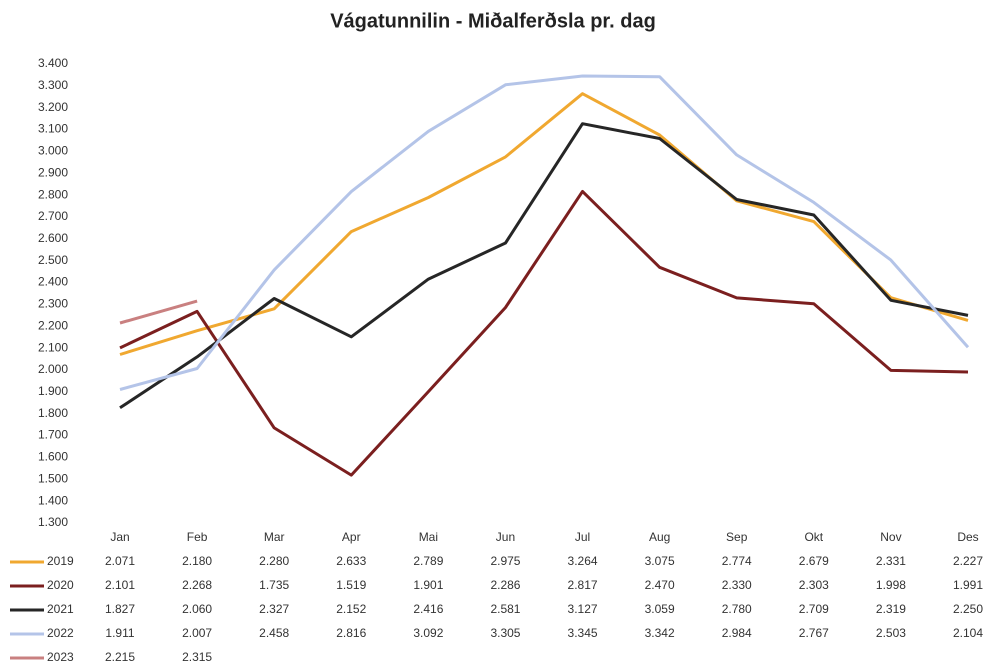 This screenshot has height=668, width=986. I want to click on table-cell: 2.060, so click(197, 609).